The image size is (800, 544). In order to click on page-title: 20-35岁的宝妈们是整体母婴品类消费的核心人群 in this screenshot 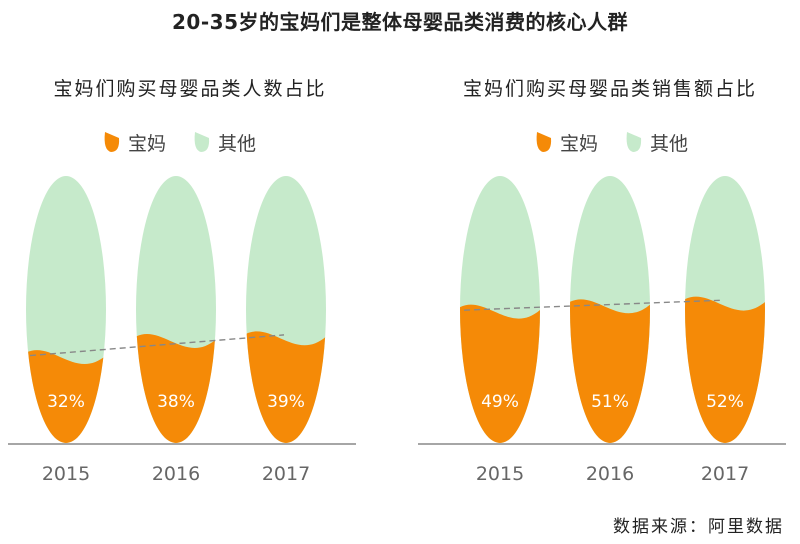, I will do `click(400, 22)`.